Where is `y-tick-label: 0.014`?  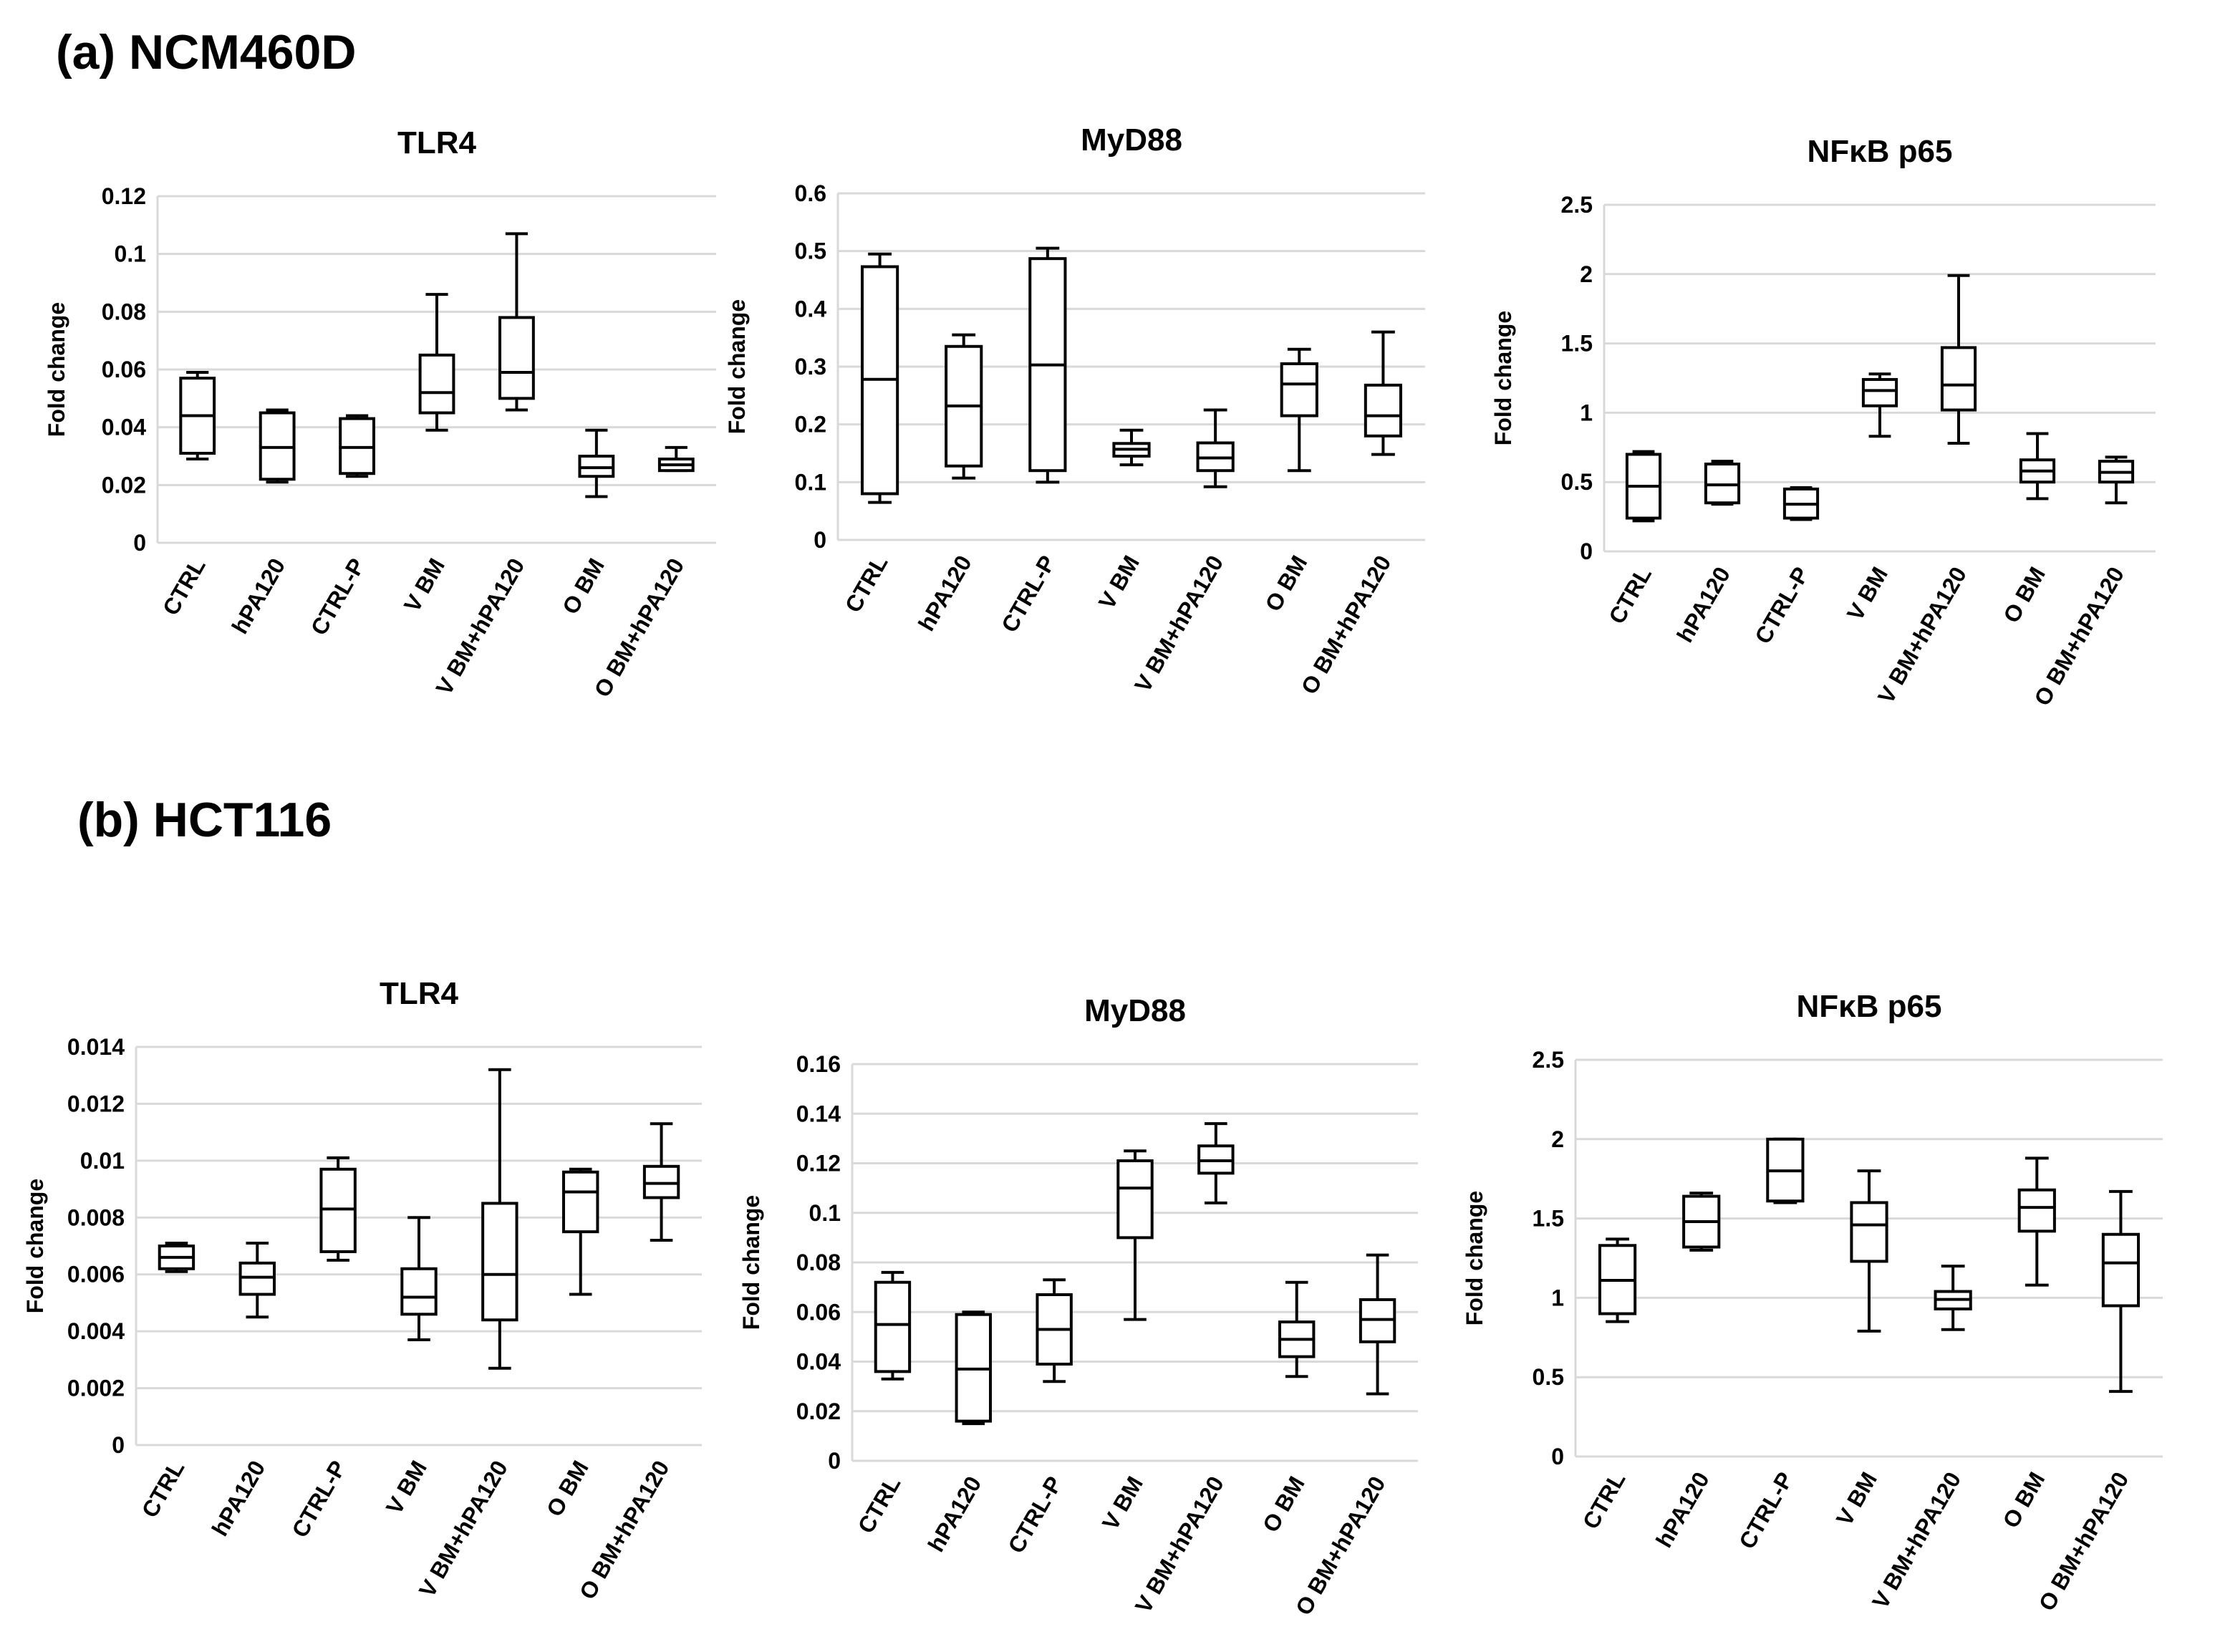
y-tick-label: 0.014 is located at coordinates (96, 1047).